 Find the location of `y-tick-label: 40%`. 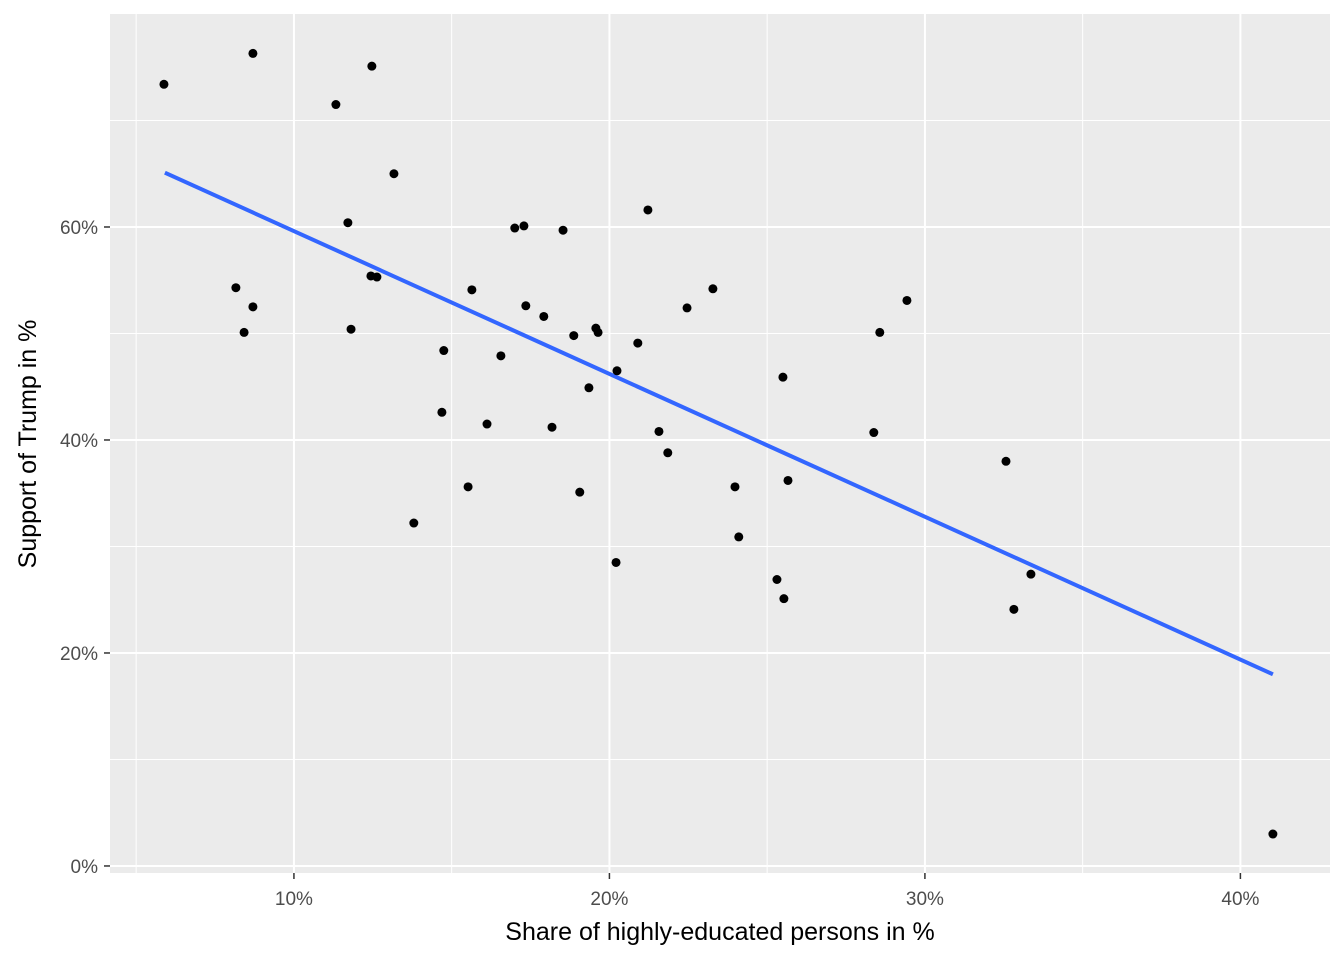

y-tick-label: 40% is located at coordinates (79, 441).